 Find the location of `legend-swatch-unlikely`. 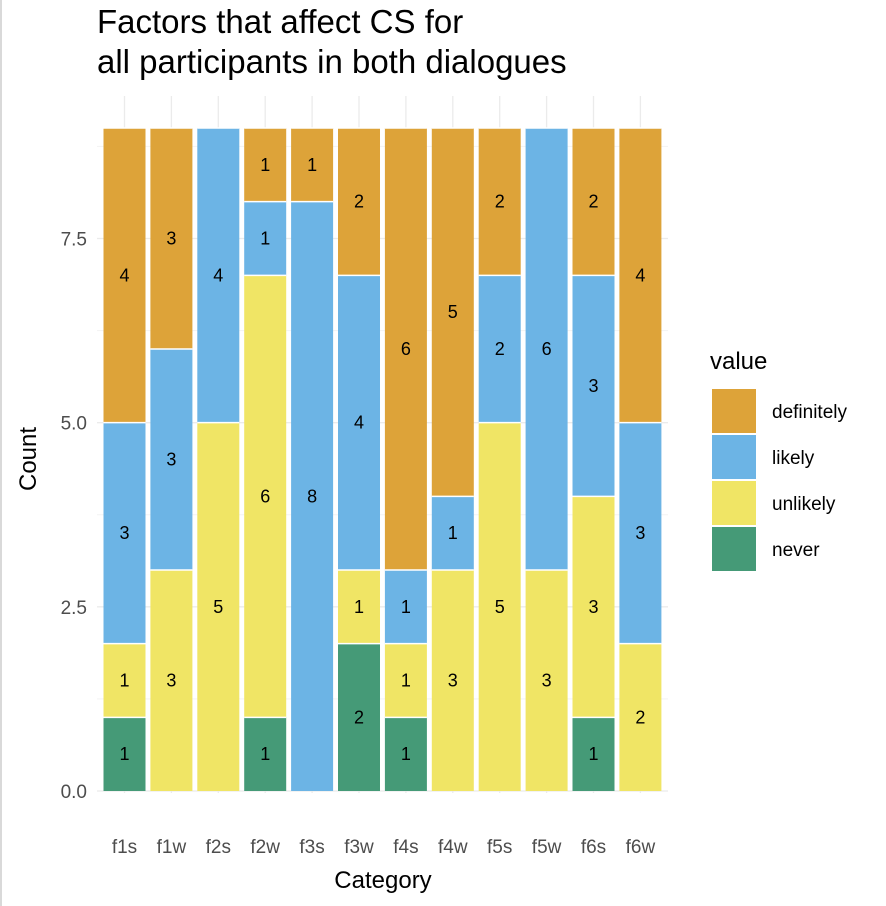

legend-swatch-unlikely is located at coordinates (734, 503).